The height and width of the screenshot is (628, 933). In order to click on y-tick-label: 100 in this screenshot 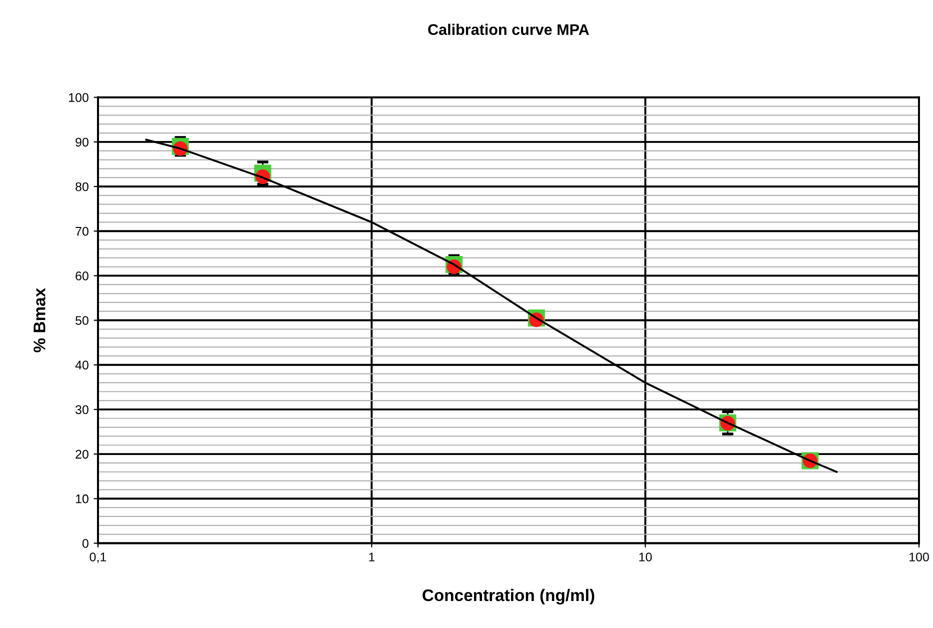, I will do `click(78, 97)`.